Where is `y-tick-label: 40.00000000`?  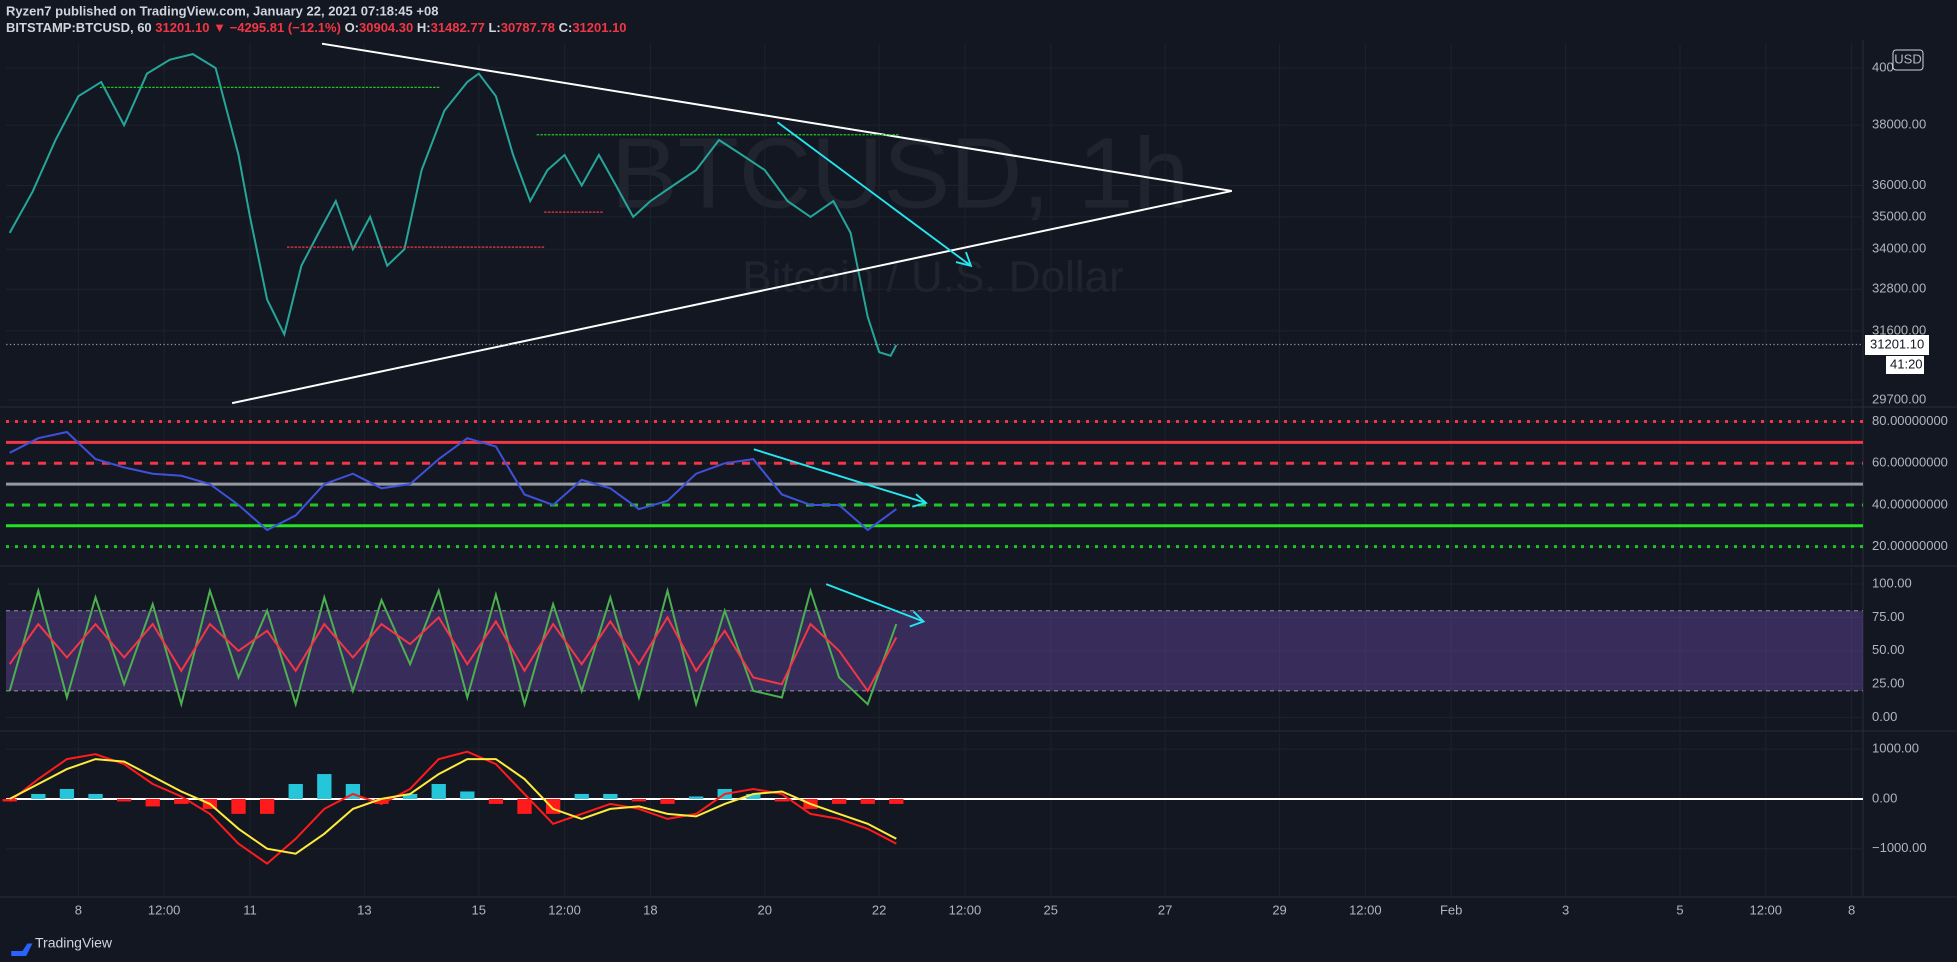 y-tick-label: 40.00000000 is located at coordinates (1910, 503).